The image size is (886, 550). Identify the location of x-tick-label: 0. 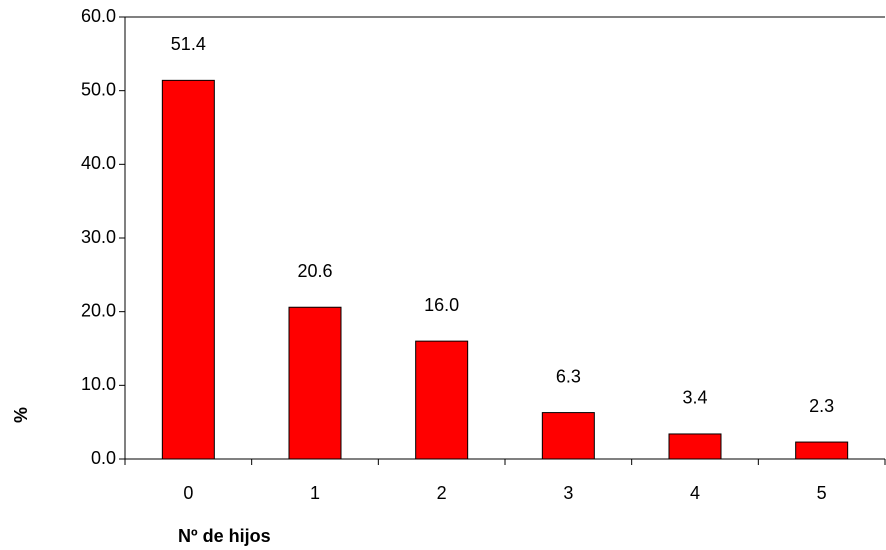
(188, 493).